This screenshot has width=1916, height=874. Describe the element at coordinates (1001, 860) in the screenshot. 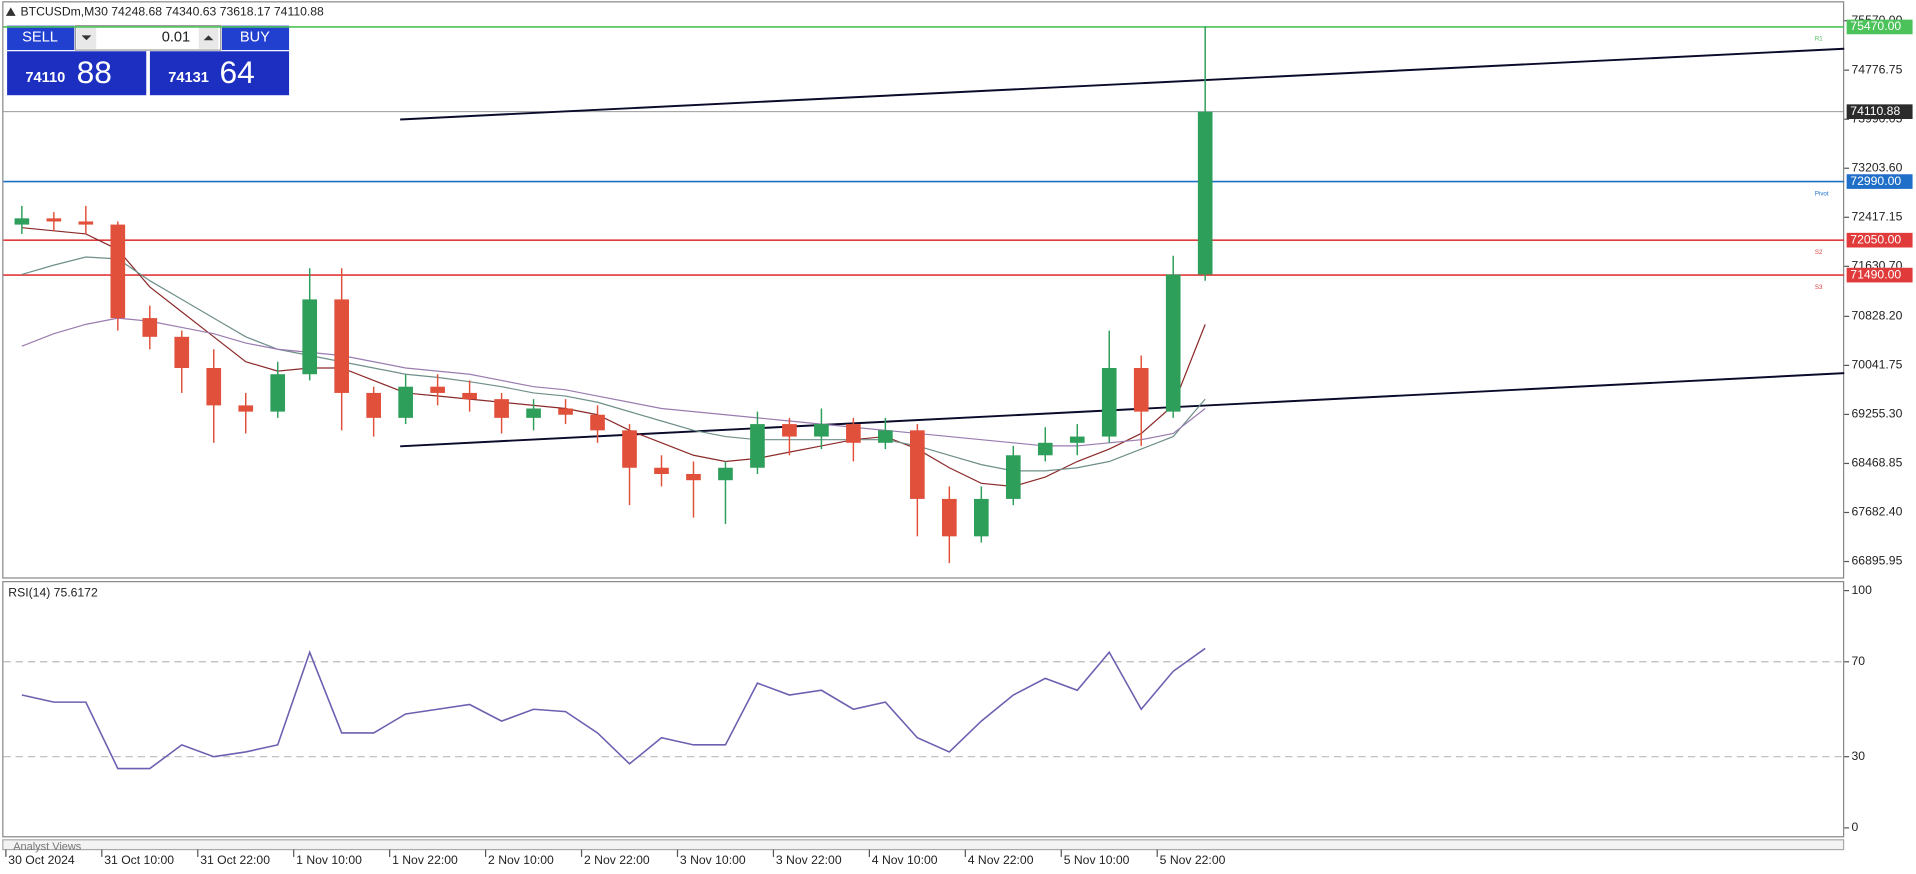

I see `x-tick-label: 4 Nov 22:00` at that location.